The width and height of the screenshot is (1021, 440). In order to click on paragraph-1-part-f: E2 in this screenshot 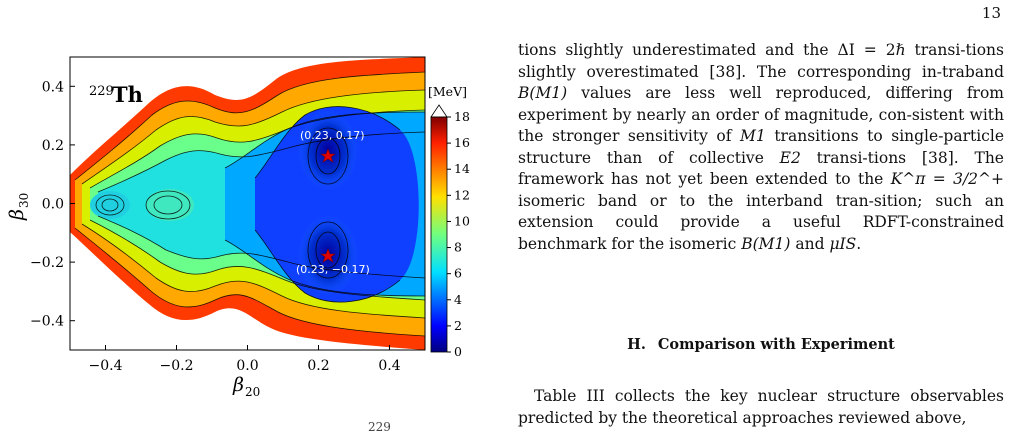, I will do `click(790, 157)`.